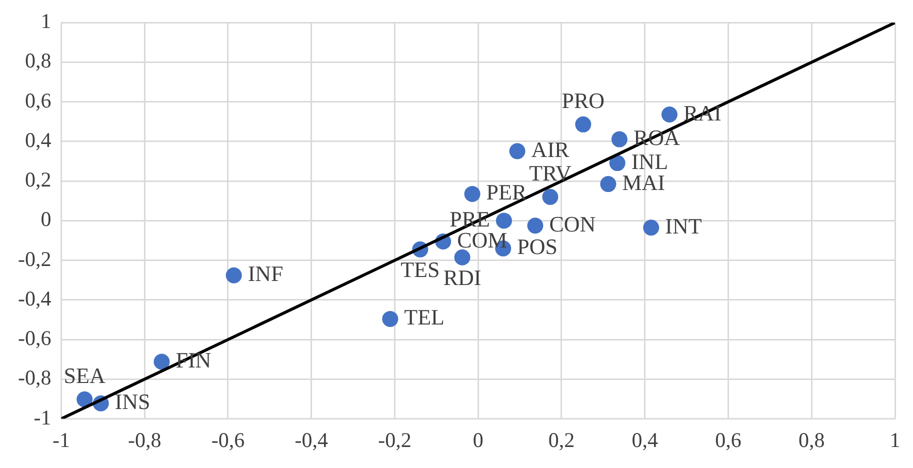  I want to click on annotation: TRV, so click(550, 173).